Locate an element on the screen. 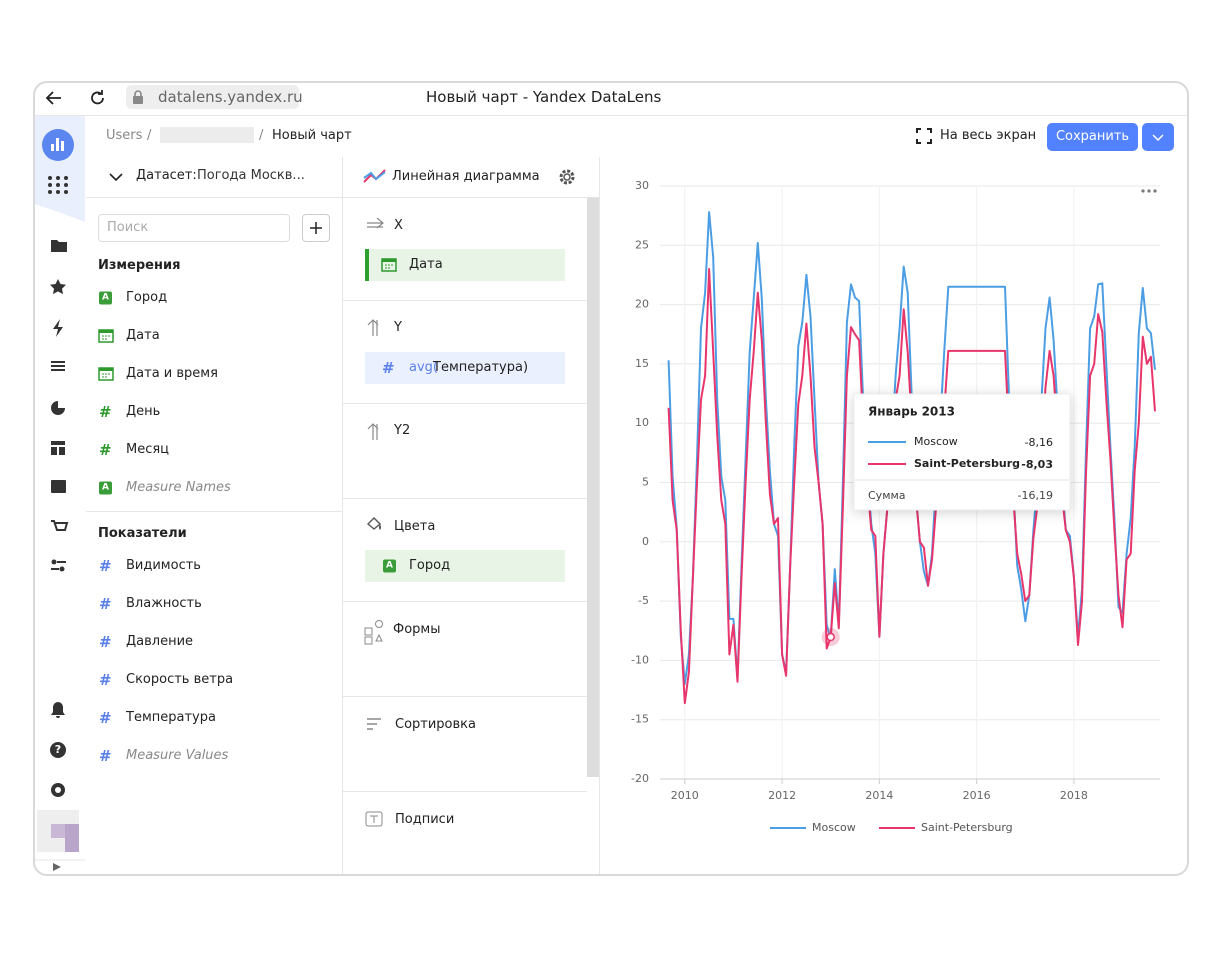 The width and height of the screenshot is (1222, 957). breadcrumb: Новый чарт is located at coordinates (312, 135).